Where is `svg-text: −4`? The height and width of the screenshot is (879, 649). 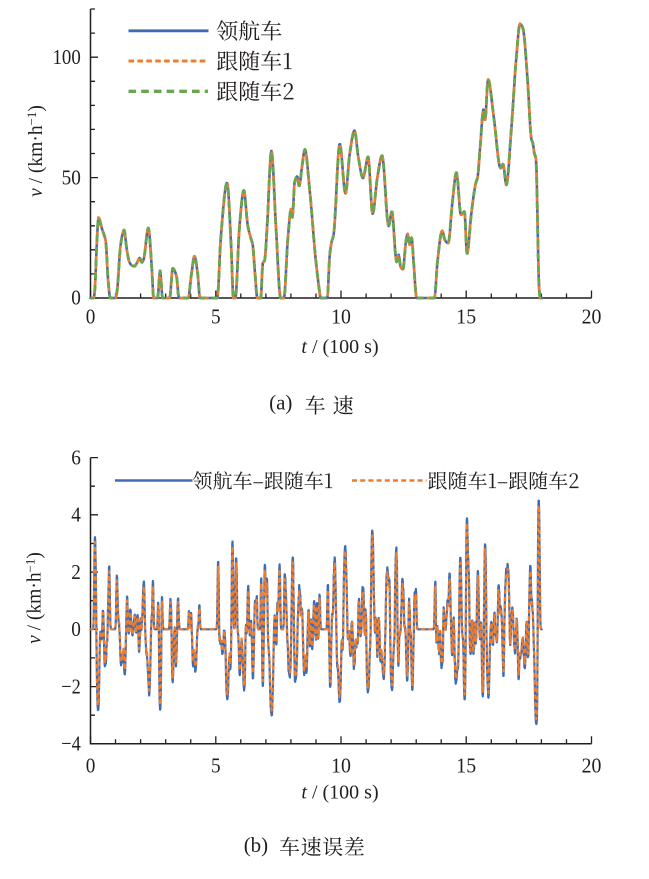
svg-text: −4 is located at coordinates (71, 744).